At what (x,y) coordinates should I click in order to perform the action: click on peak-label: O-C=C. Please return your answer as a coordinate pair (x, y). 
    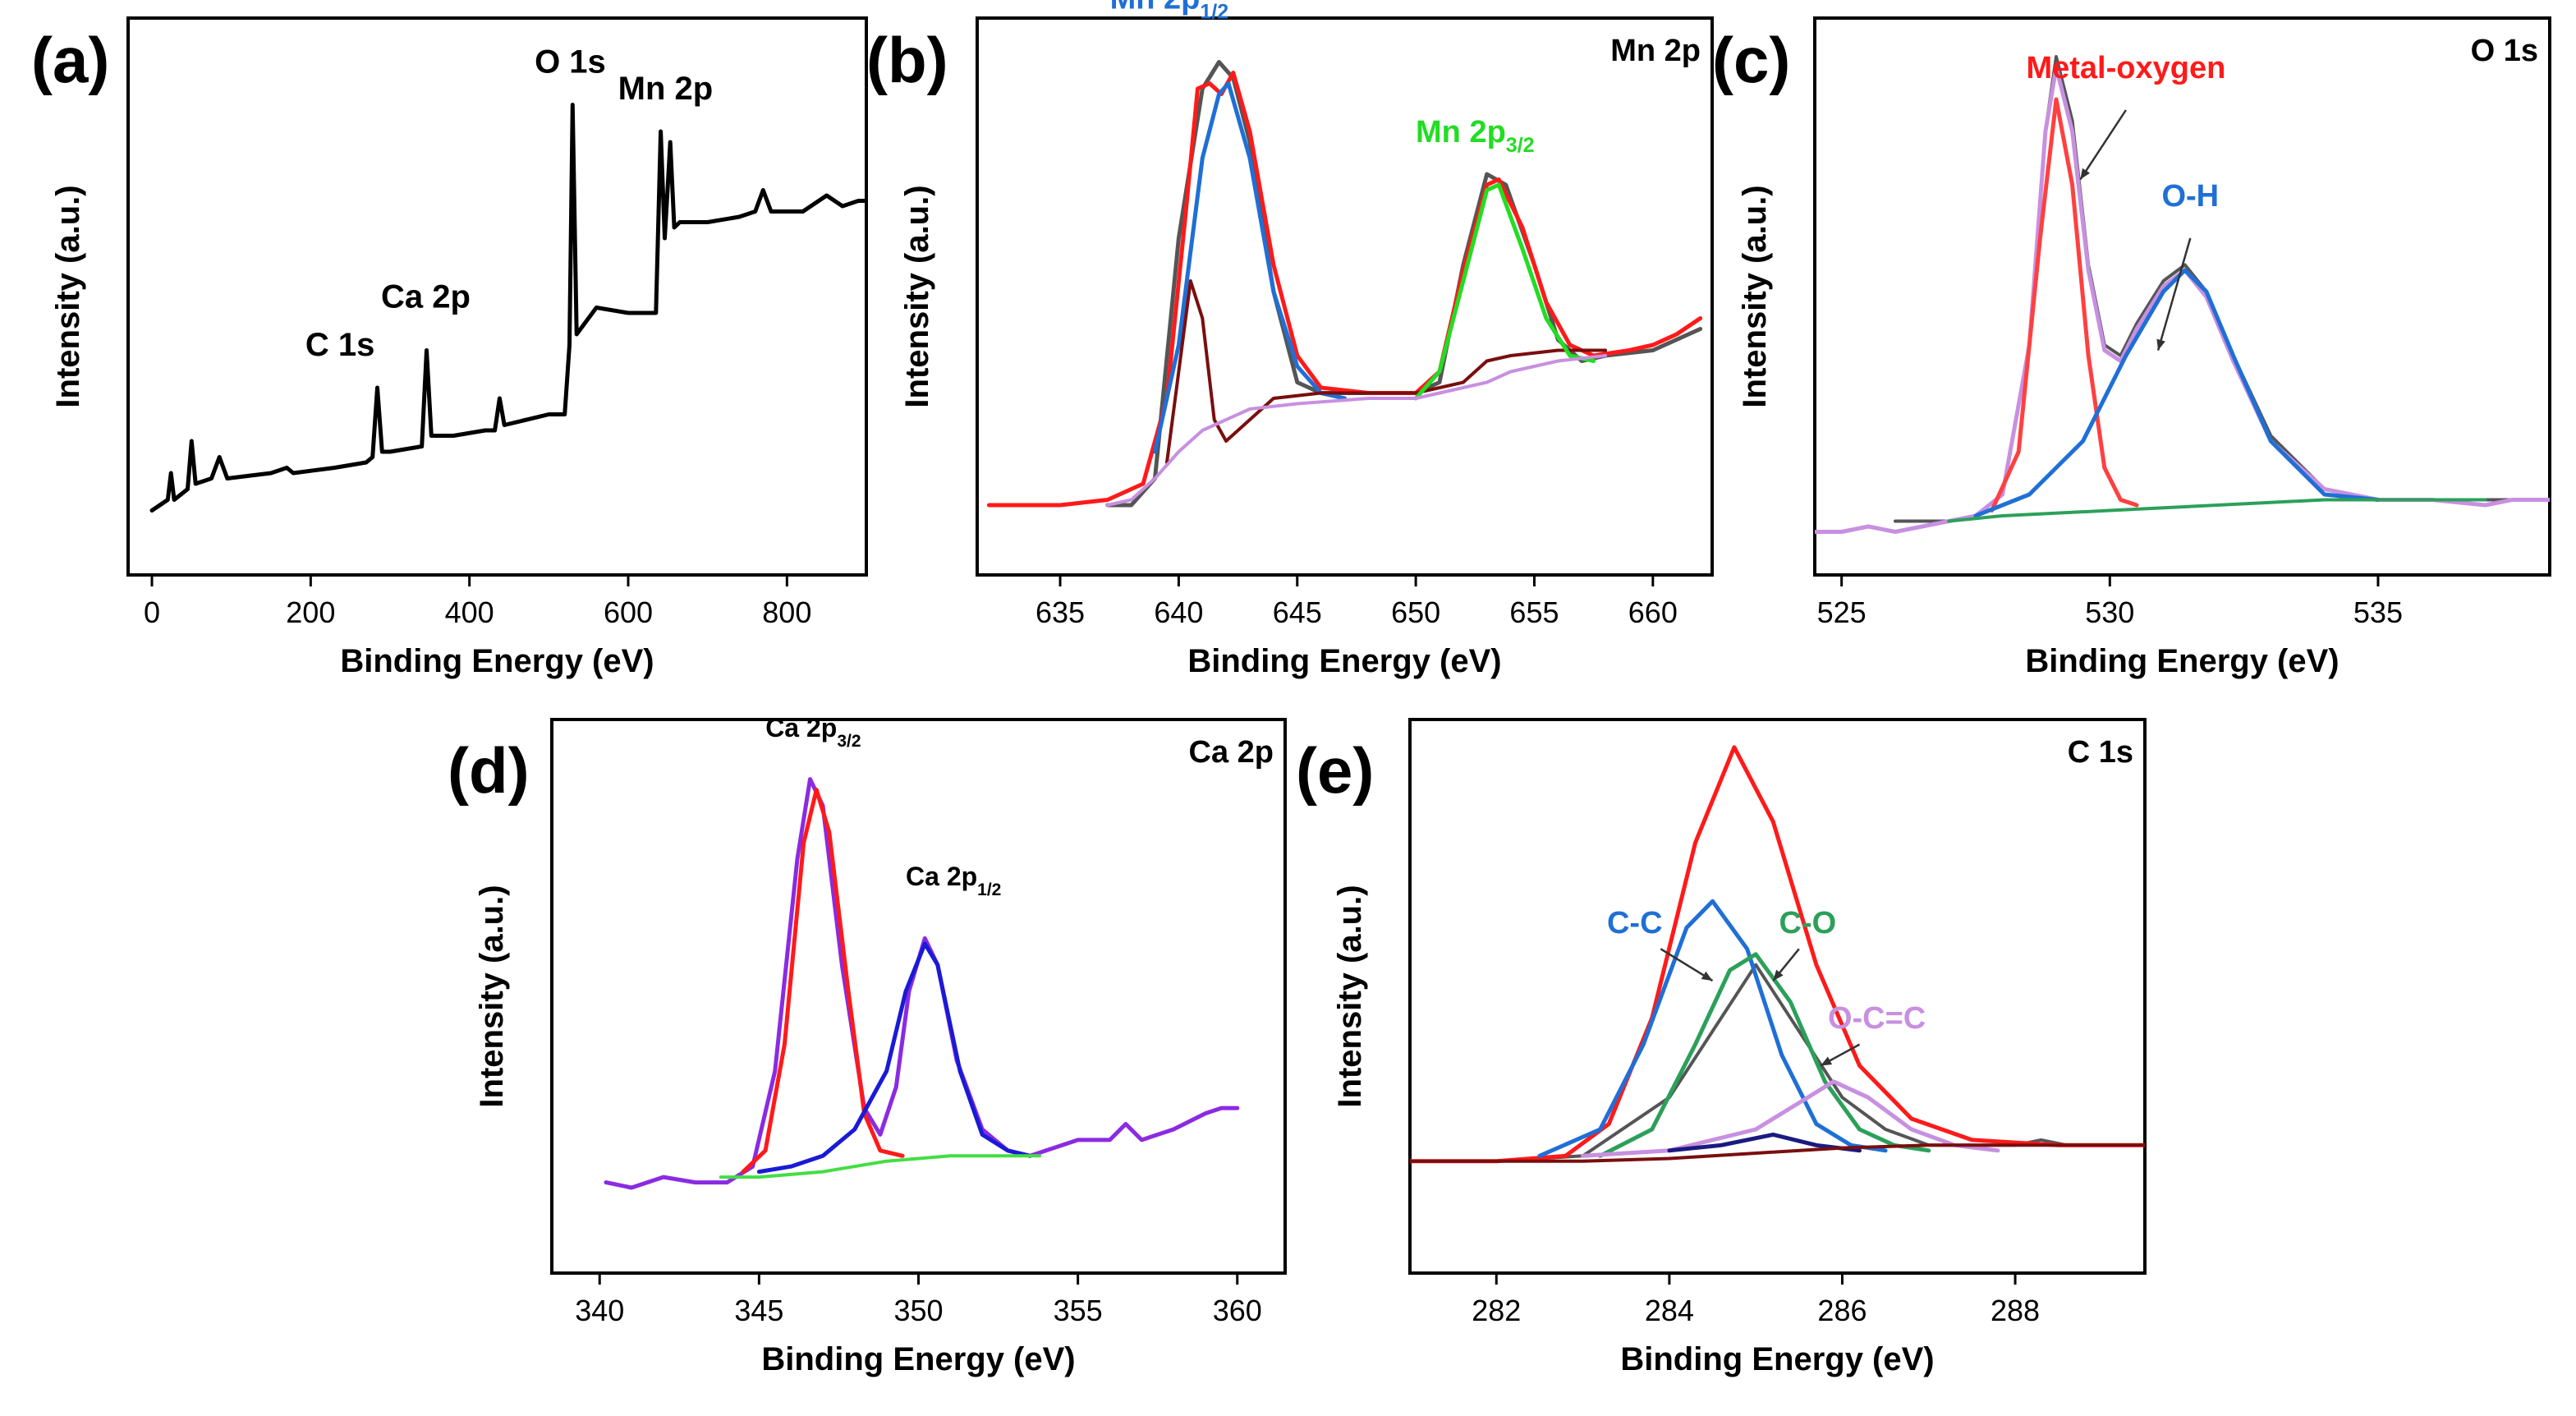
    Looking at the image, I should click on (1877, 1018).